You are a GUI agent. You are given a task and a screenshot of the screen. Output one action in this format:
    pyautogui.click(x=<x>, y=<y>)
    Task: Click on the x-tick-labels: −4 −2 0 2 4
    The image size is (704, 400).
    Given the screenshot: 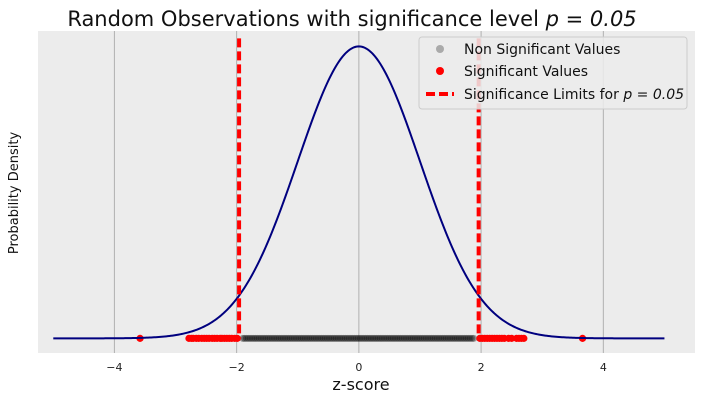 What is the action you would take?
    pyautogui.click(x=356, y=367)
    